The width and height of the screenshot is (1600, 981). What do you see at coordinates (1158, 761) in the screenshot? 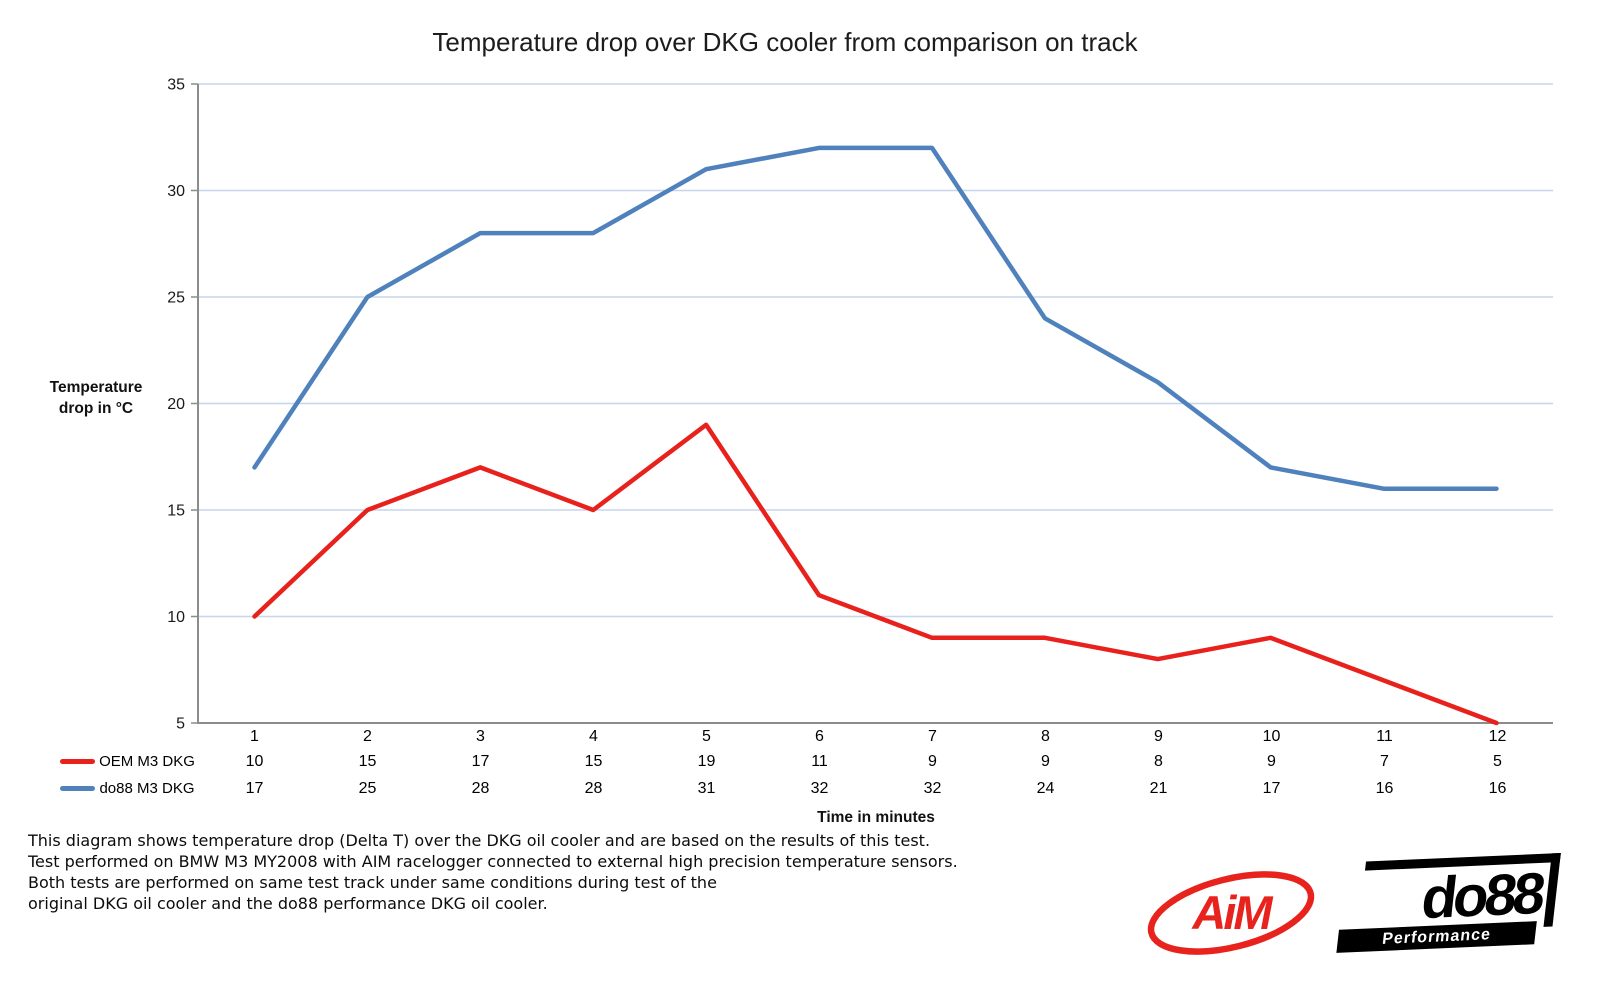
I see `value-cell: 8` at bounding box center [1158, 761].